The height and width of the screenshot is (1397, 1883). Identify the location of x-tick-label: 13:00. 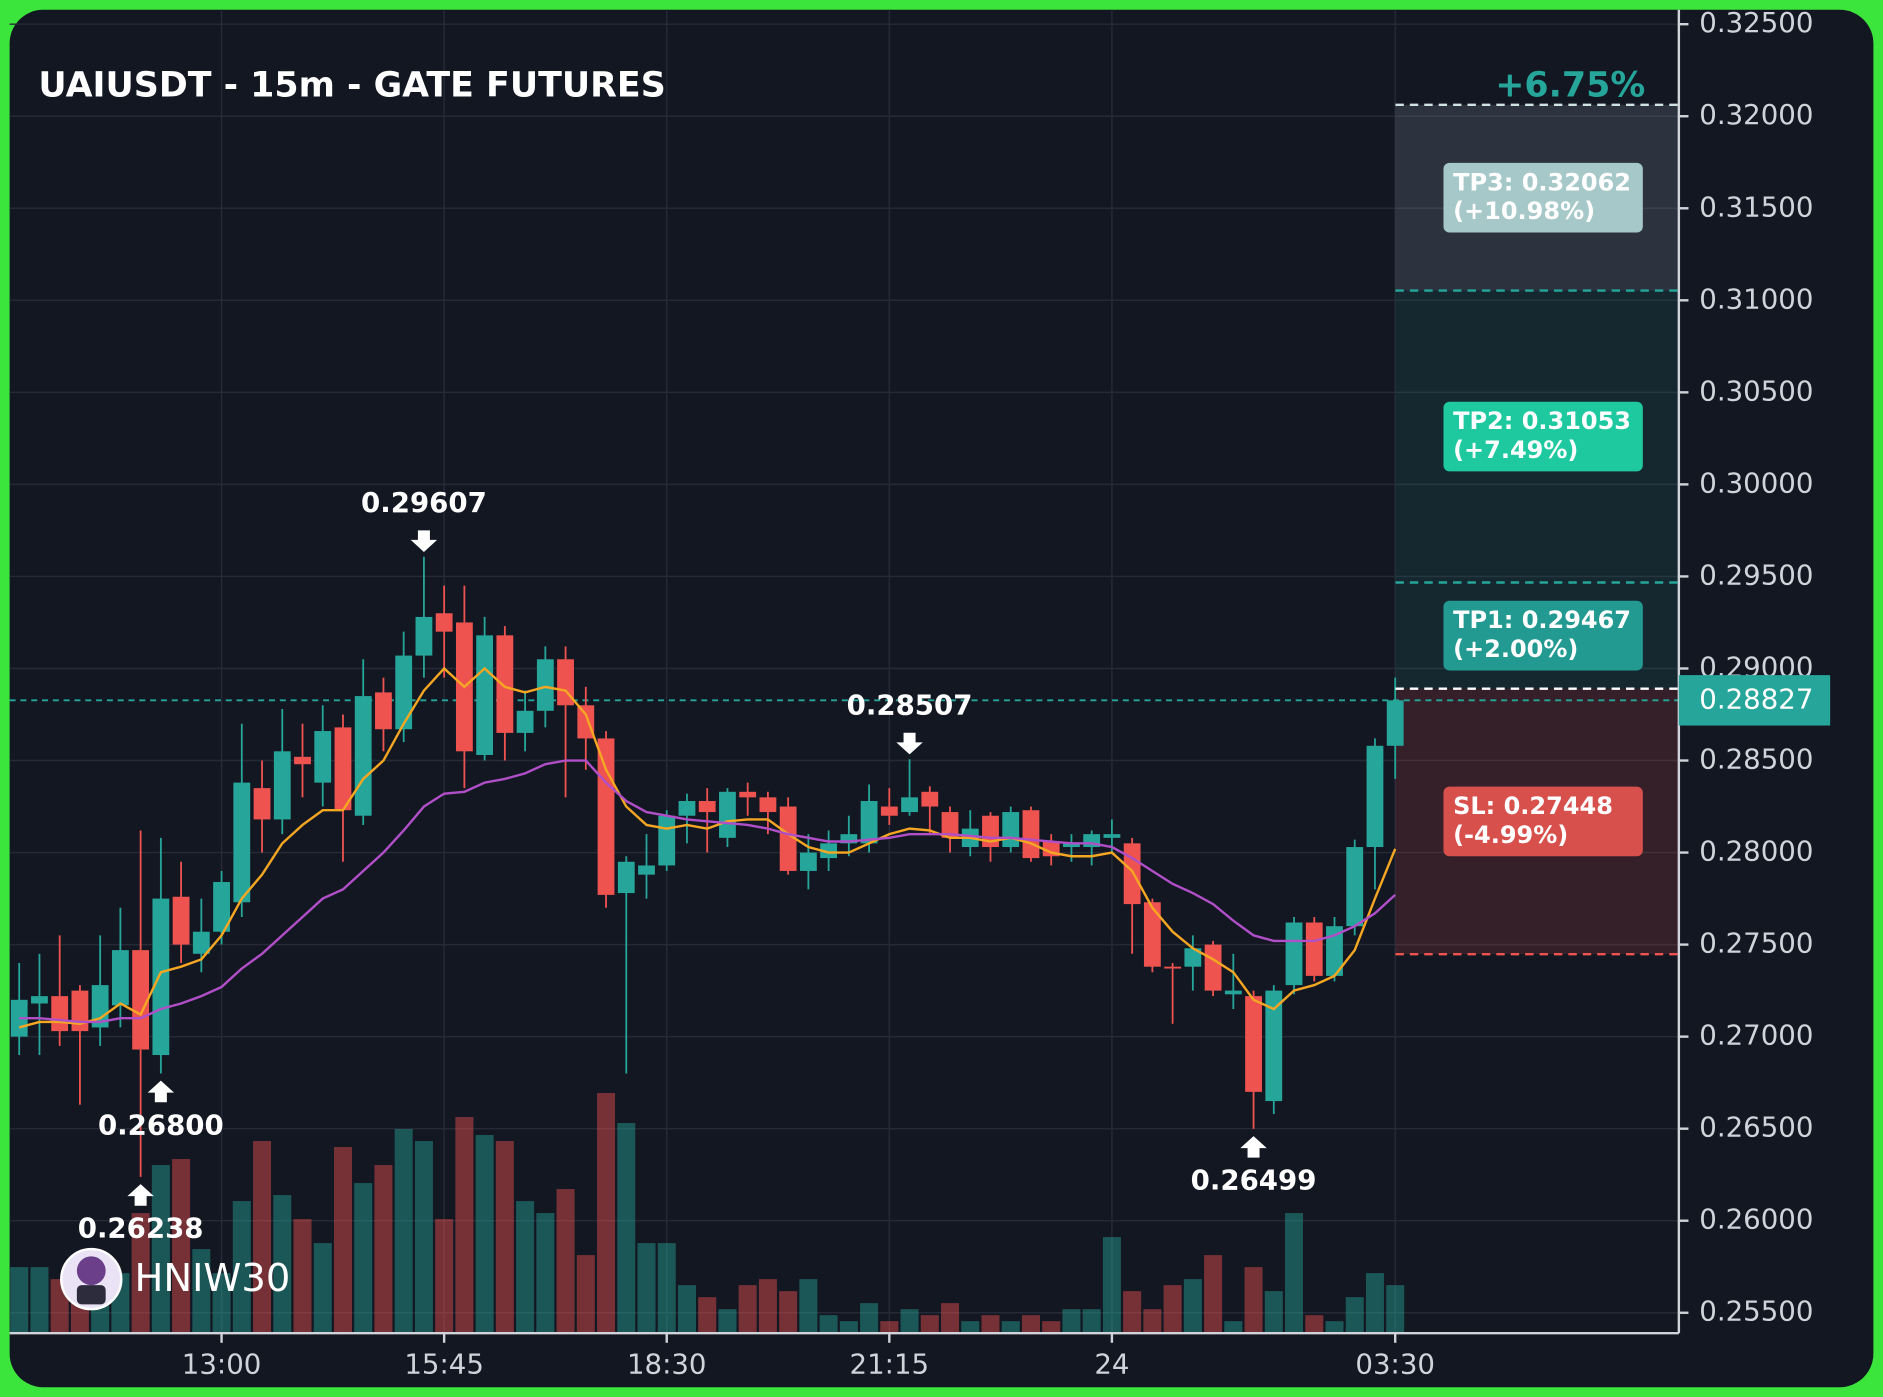
(222, 1364).